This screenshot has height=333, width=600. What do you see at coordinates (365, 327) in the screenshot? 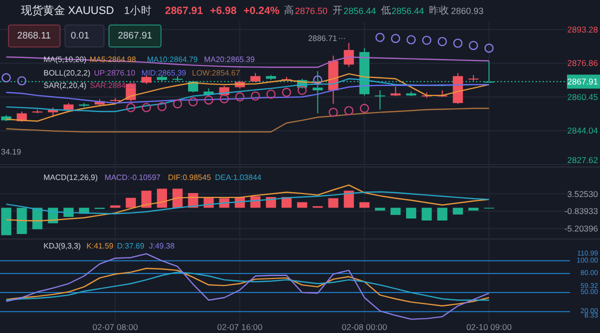
I see `x-tick-label: 02-08 00:00` at bounding box center [365, 327].